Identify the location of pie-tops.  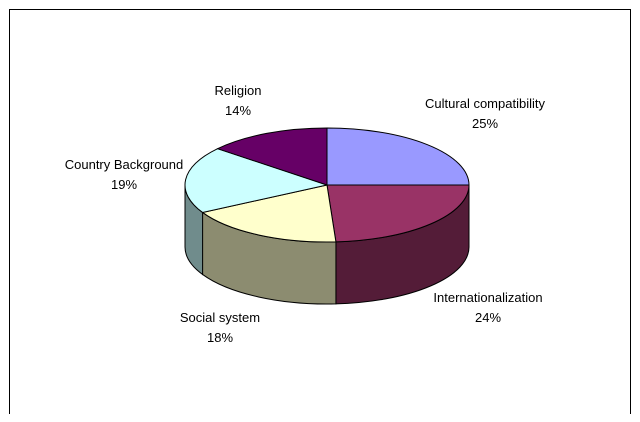
(327, 185).